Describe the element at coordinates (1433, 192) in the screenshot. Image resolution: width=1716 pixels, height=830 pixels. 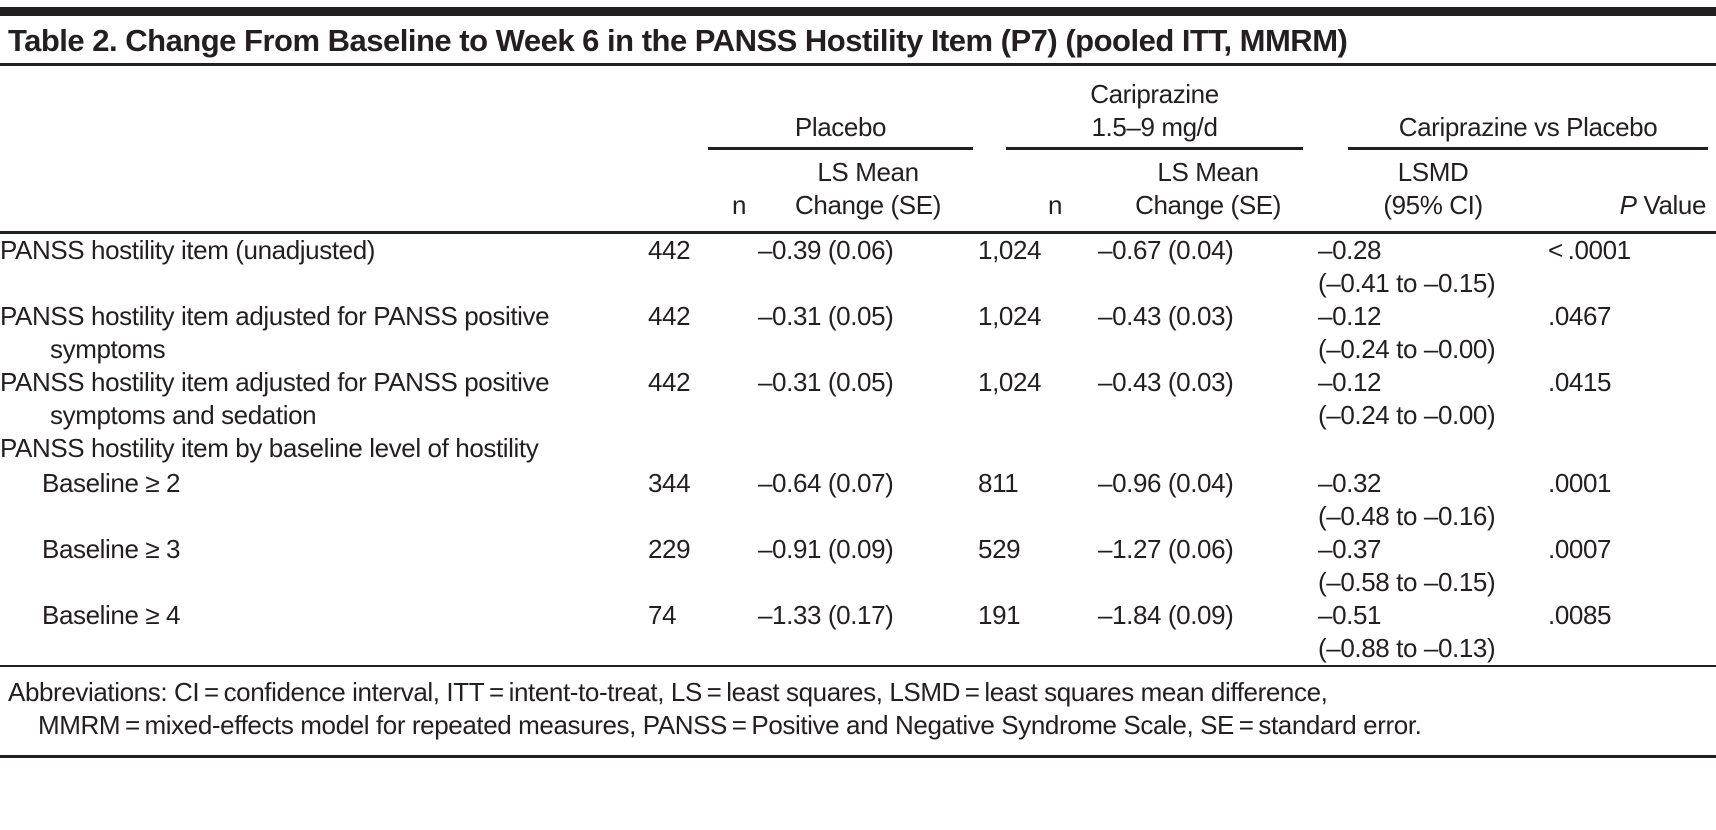
I see `col-lsmd-ci: LSMD (95% CI)` at that location.